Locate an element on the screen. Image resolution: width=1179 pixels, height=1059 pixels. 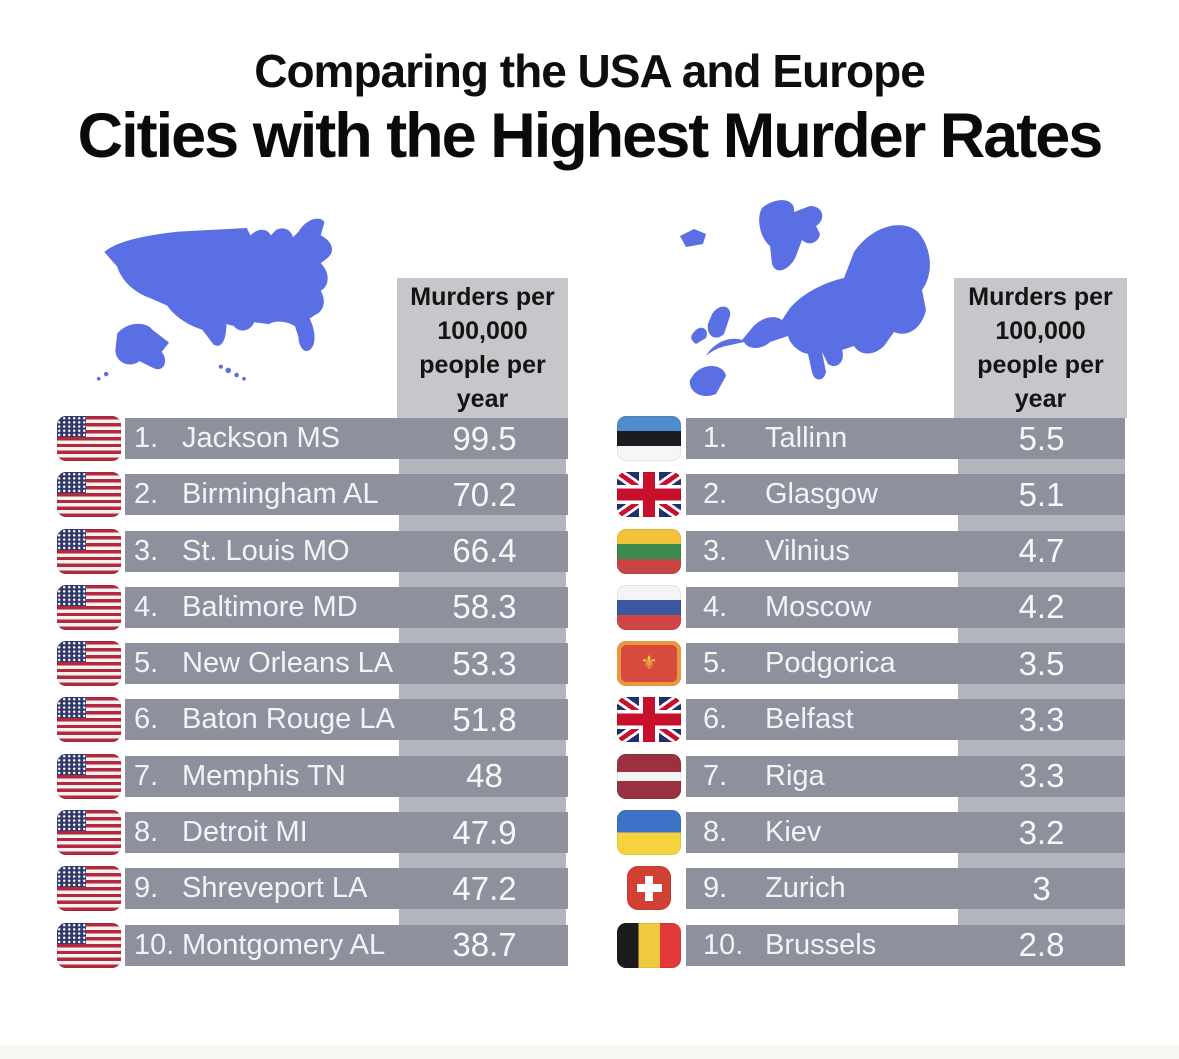
montenegro-flag-icon is located at coordinates (649, 664).